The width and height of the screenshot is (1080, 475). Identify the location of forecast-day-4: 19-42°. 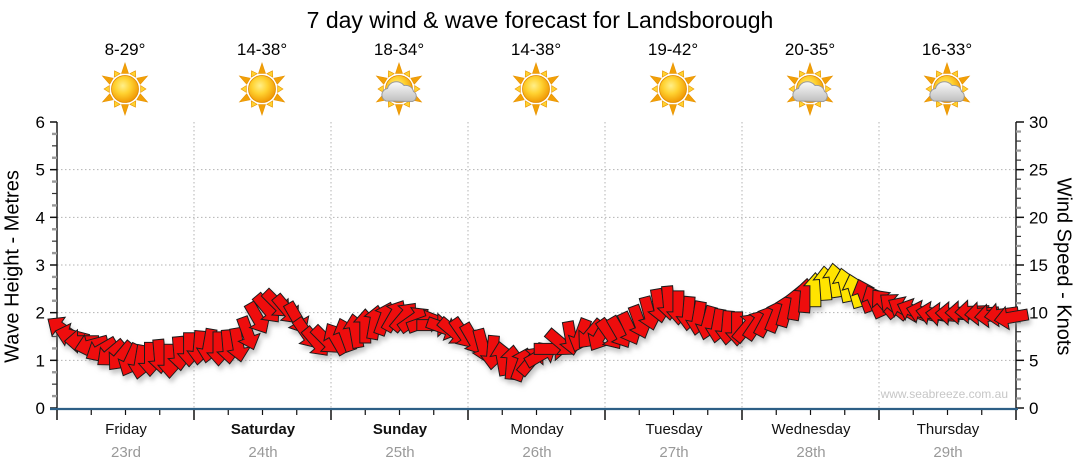
(673, 80).